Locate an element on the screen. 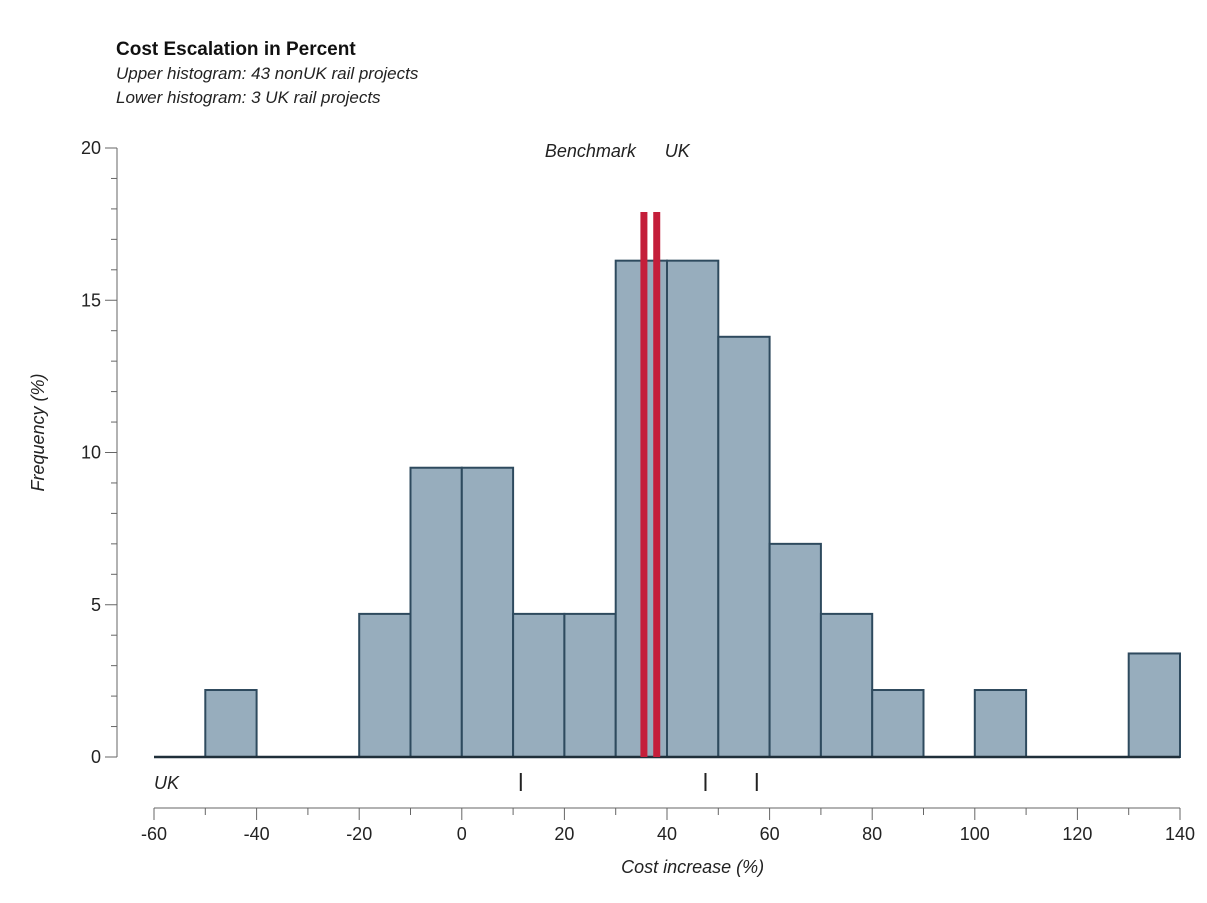  uk-project-row: UK is located at coordinates (456, 783).